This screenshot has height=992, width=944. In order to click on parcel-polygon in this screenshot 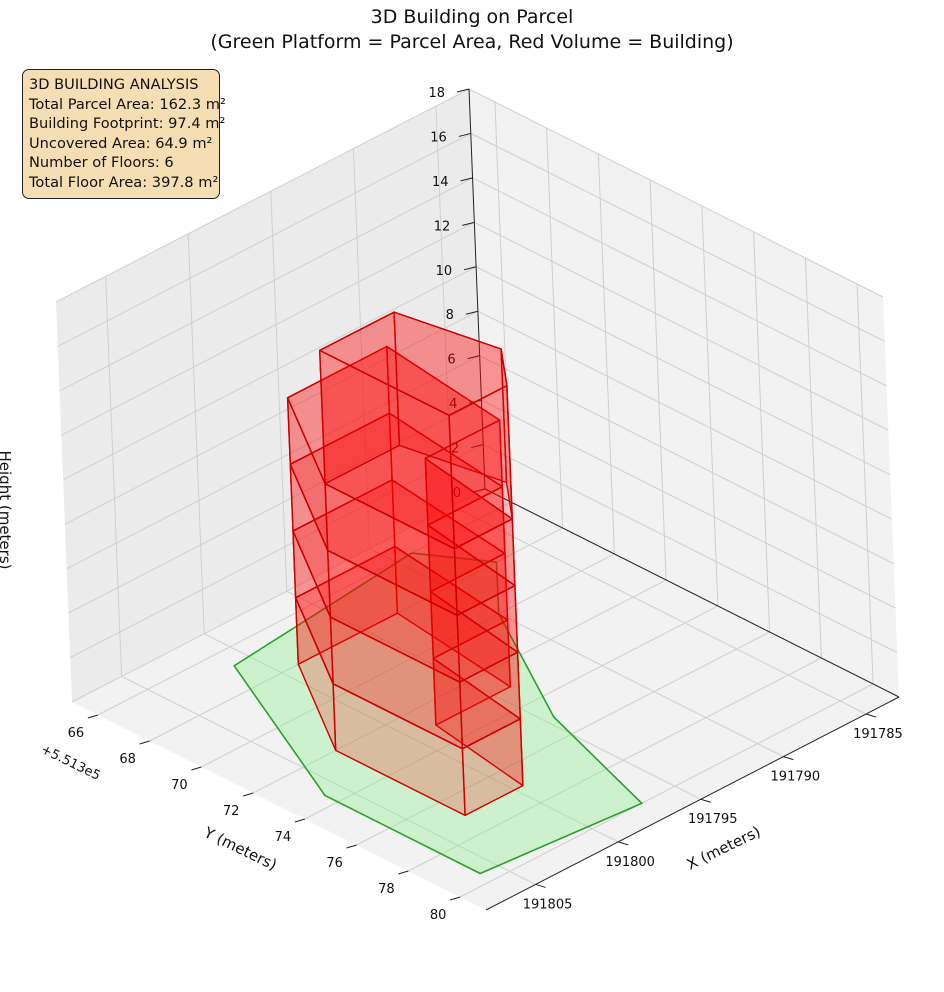, I will do `click(438, 713)`.